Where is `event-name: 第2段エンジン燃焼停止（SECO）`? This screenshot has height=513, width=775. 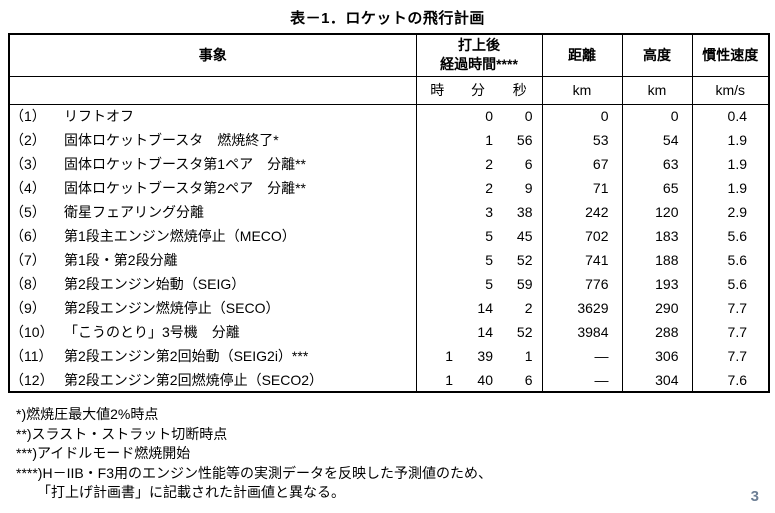 event-name: 第2段エンジン燃焼停止（SECO） is located at coordinates (240, 308).